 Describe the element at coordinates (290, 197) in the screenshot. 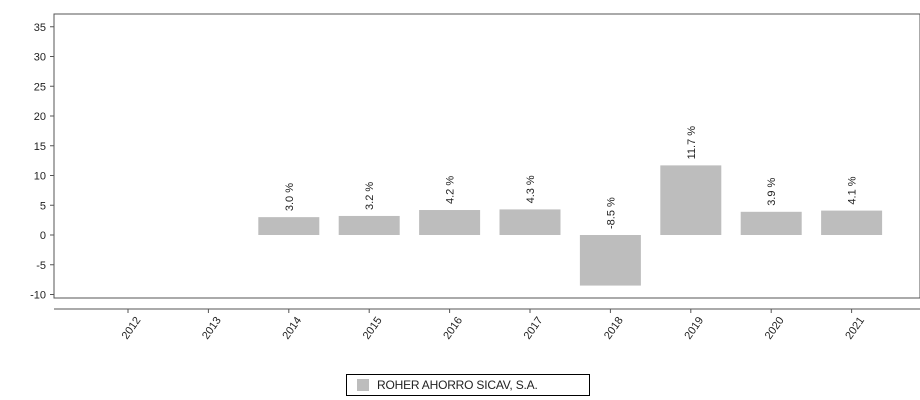

I see `bar-value-label: 3.0 %` at that location.